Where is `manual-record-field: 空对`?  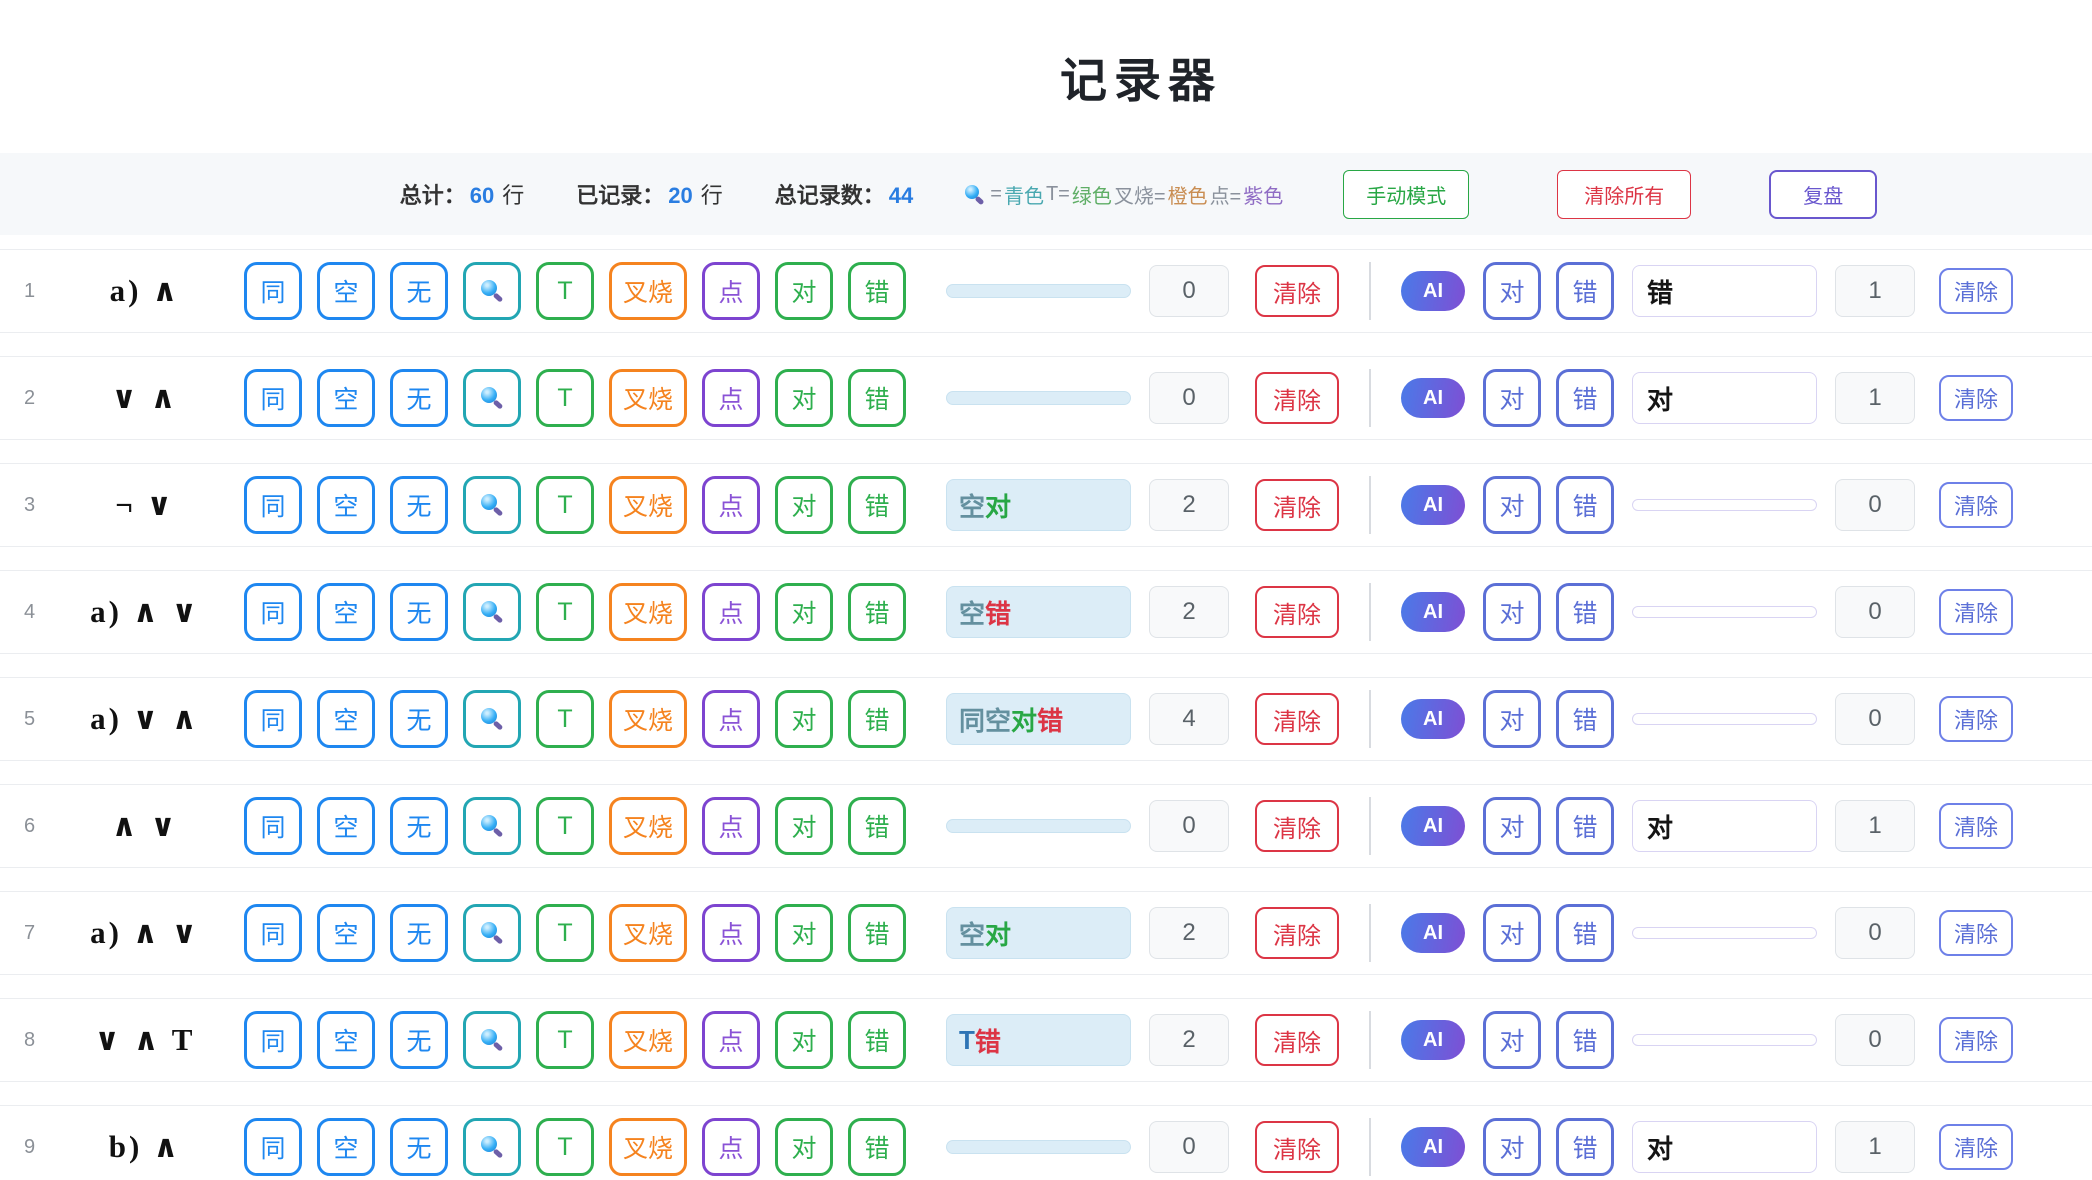 manual-record-field: 空对 is located at coordinates (1039, 505).